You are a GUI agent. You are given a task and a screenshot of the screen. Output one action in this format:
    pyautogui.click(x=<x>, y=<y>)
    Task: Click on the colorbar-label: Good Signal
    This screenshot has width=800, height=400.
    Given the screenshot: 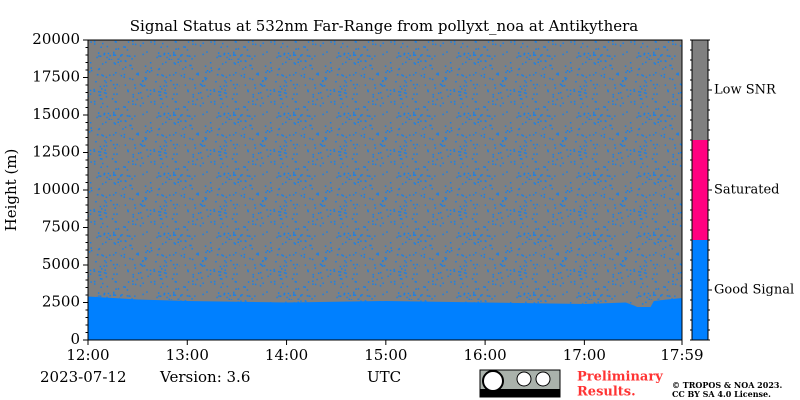 What is the action you would take?
    pyautogui.click(x=754, y=290)
    